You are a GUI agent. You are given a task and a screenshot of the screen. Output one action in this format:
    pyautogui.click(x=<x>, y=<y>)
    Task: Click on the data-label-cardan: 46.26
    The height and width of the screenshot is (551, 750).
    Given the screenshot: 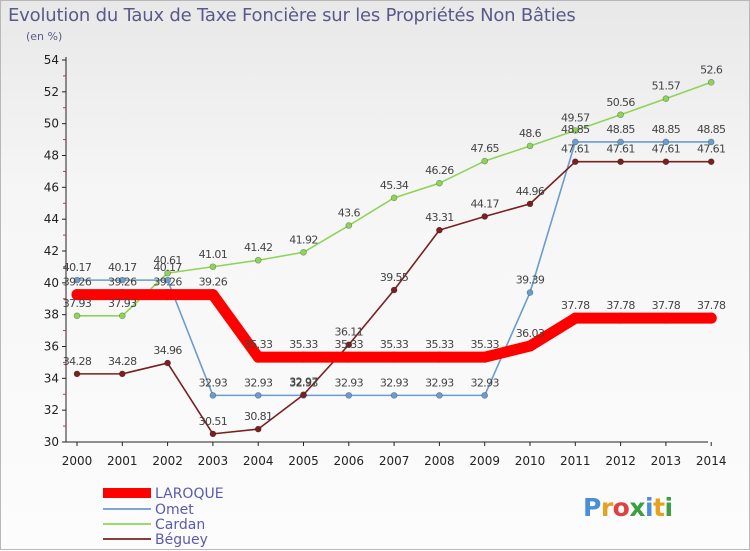 What is the action you would take?
    pyautogui.click(x=439, y=170)
    